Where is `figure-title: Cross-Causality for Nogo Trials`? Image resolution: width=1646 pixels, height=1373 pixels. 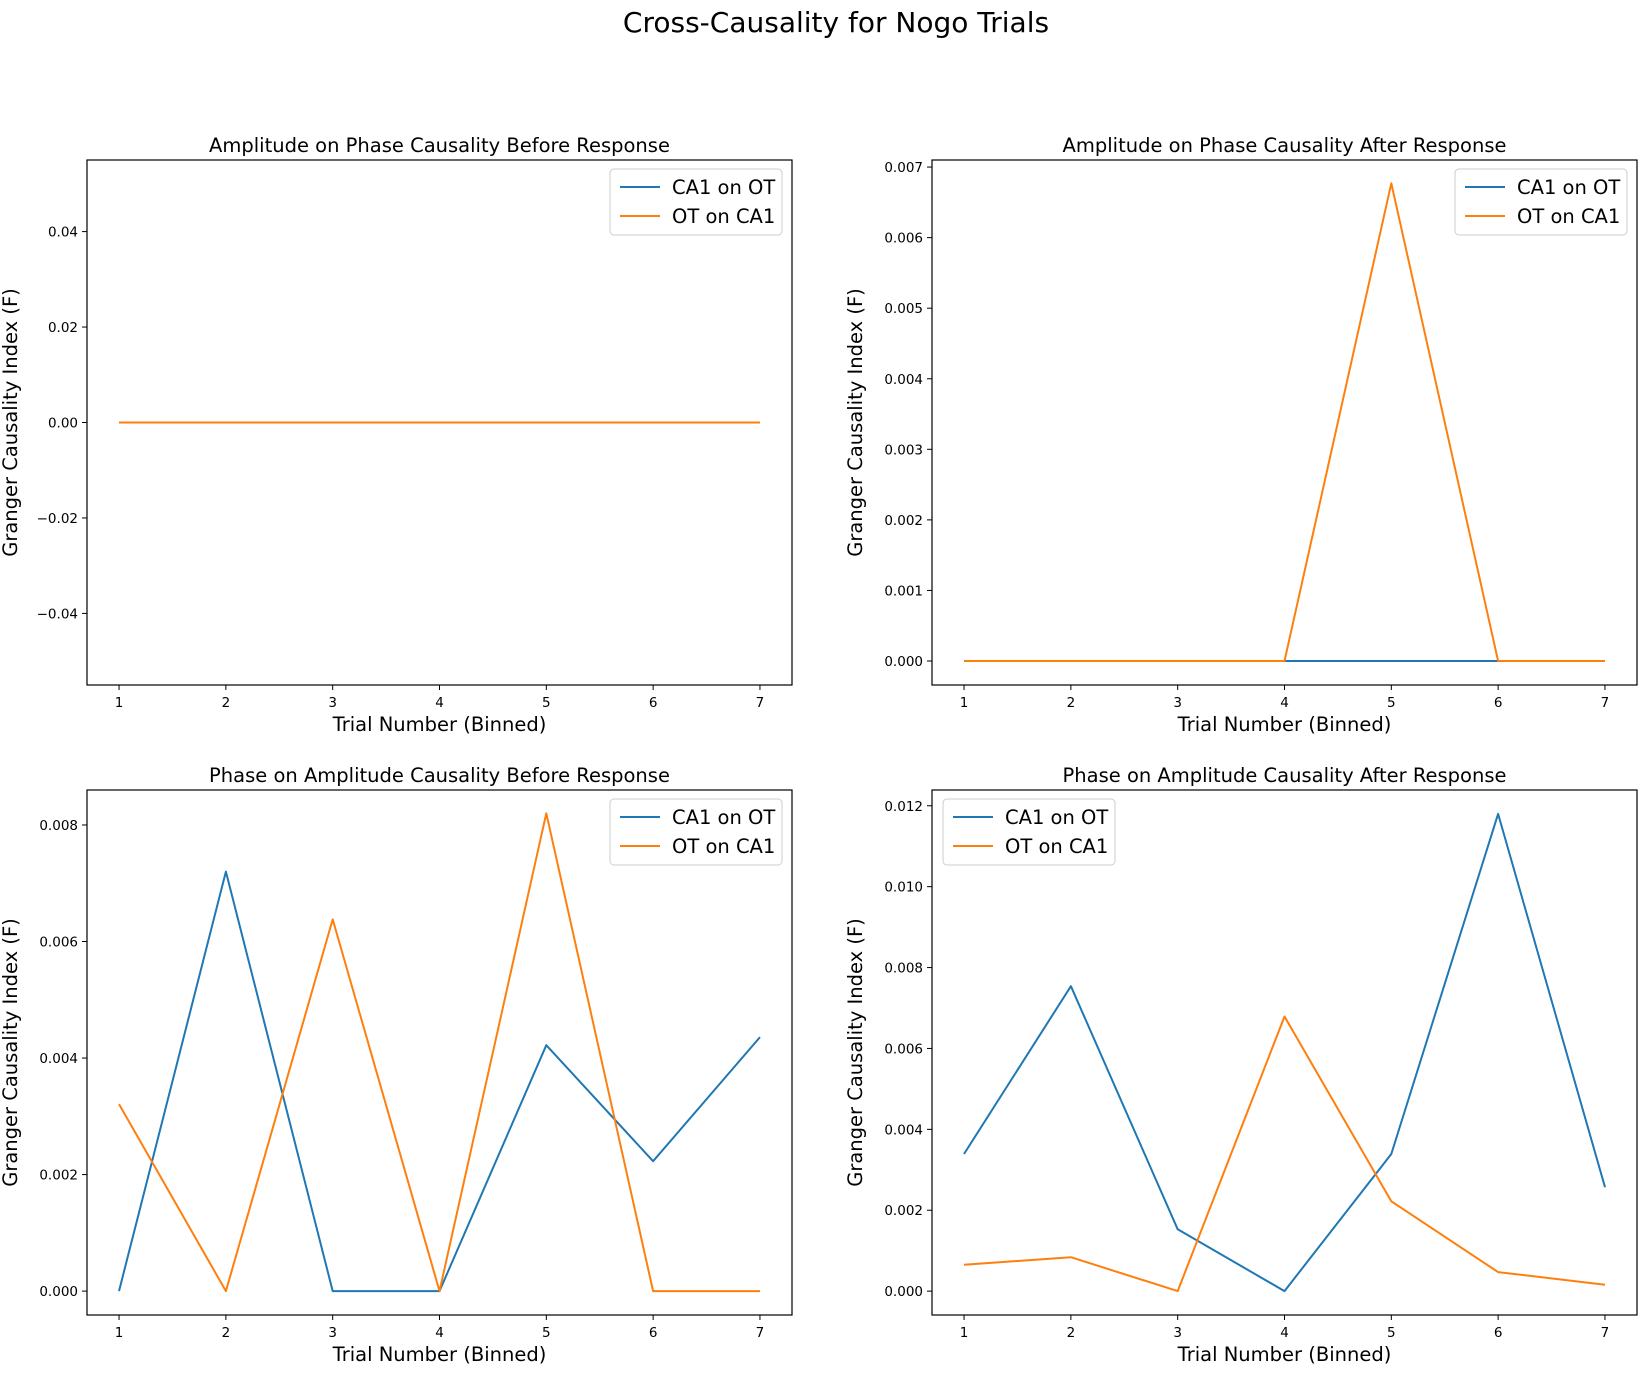 figure-title: Cross-Causality for Nogo Trials is located at coordinates (836, 22).